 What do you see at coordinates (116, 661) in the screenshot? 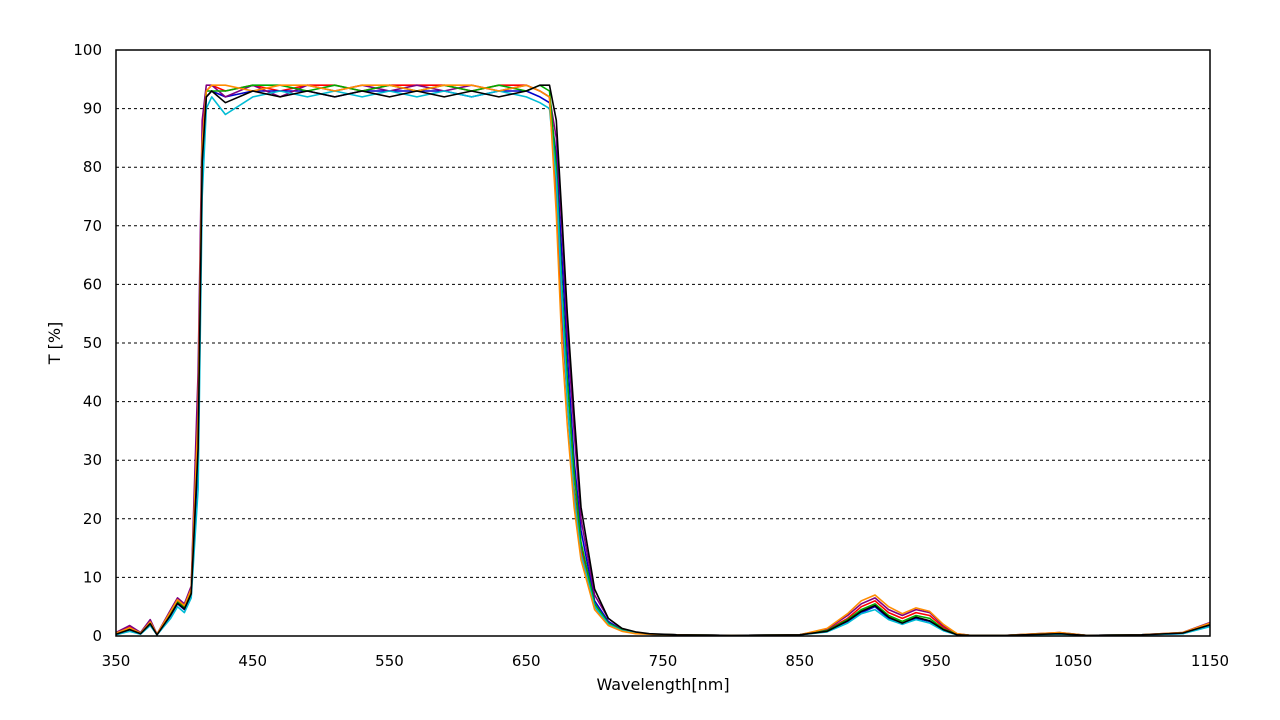
I see `x-tick-label: 350` at bounding box center [116, 661].